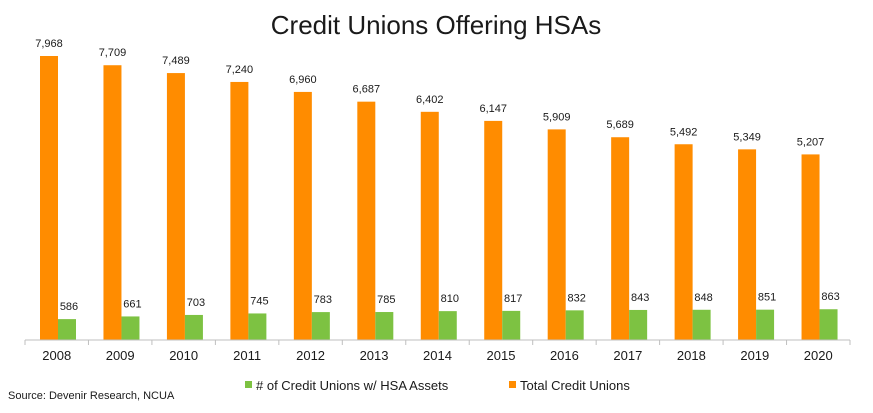 The image size is (873, 413). Describe the element at coordinates (69, 307) in the screenshot. I see `label-hsa-2008: 586` at that location.